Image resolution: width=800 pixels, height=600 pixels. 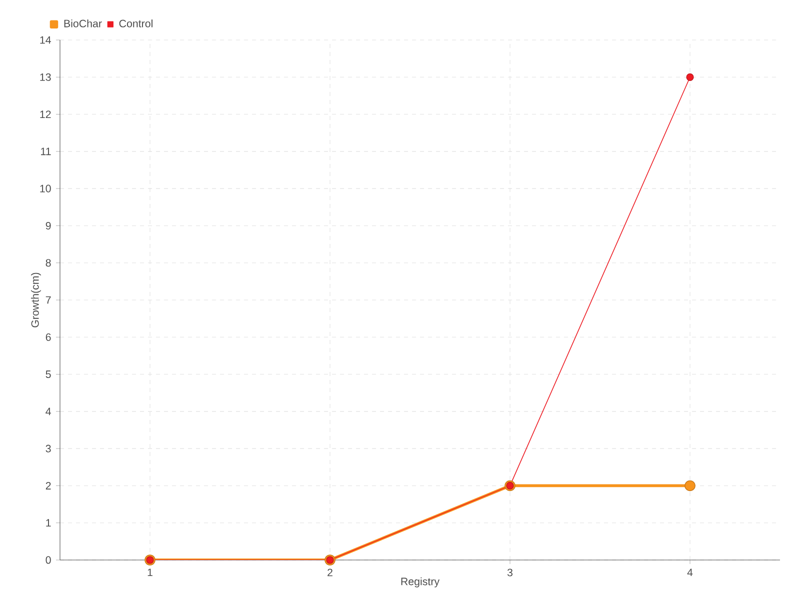 What do you see at coordinates (45, 114) in the screenshot?
I see `y-tick-label: 12` at bounding box center [45, 114].